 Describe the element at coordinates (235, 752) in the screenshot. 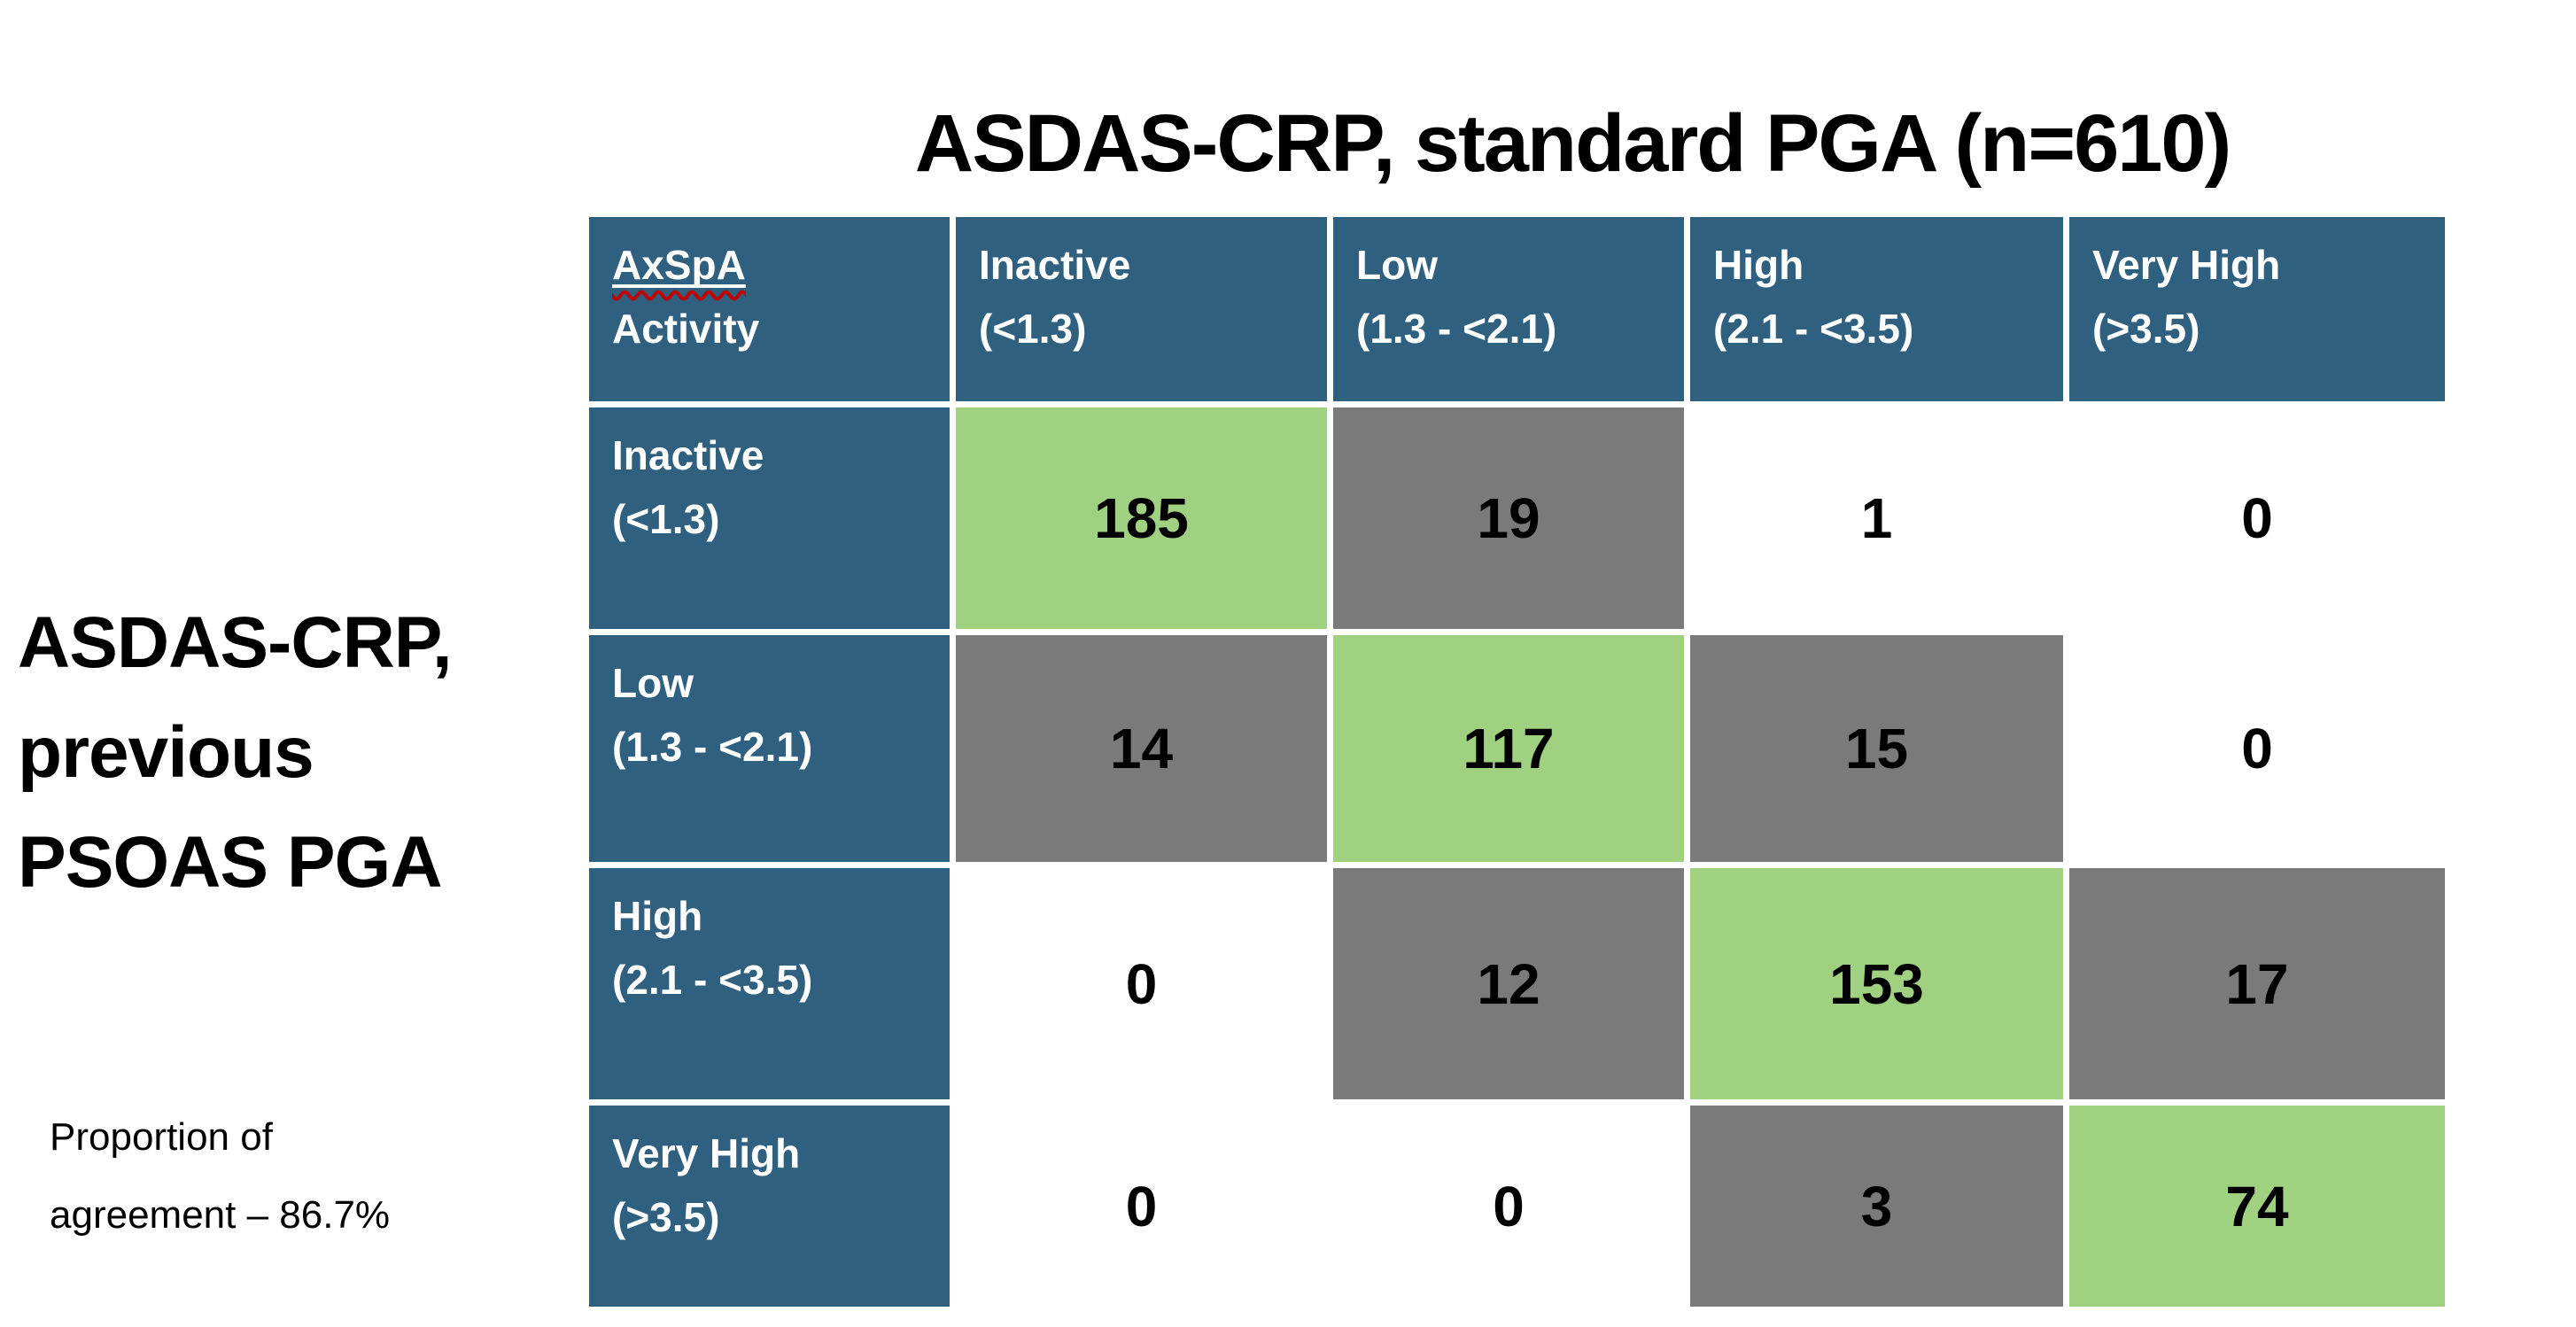

I see `row-axis-label: ASDAS-CRP, previous PSOAS PGA` at that location.